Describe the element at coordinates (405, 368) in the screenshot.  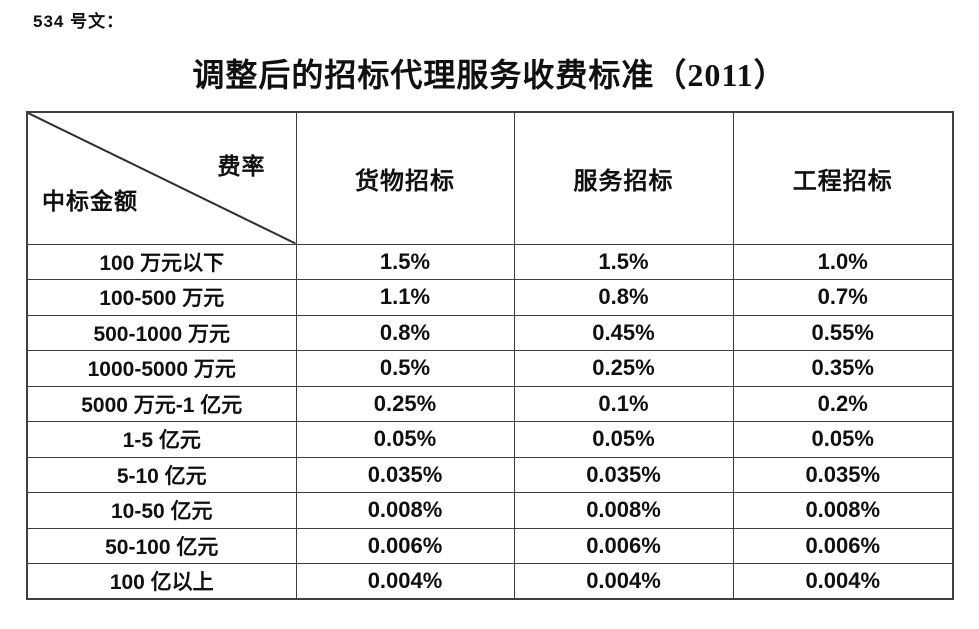
I see `rate-cell: 0.5%` at that location.